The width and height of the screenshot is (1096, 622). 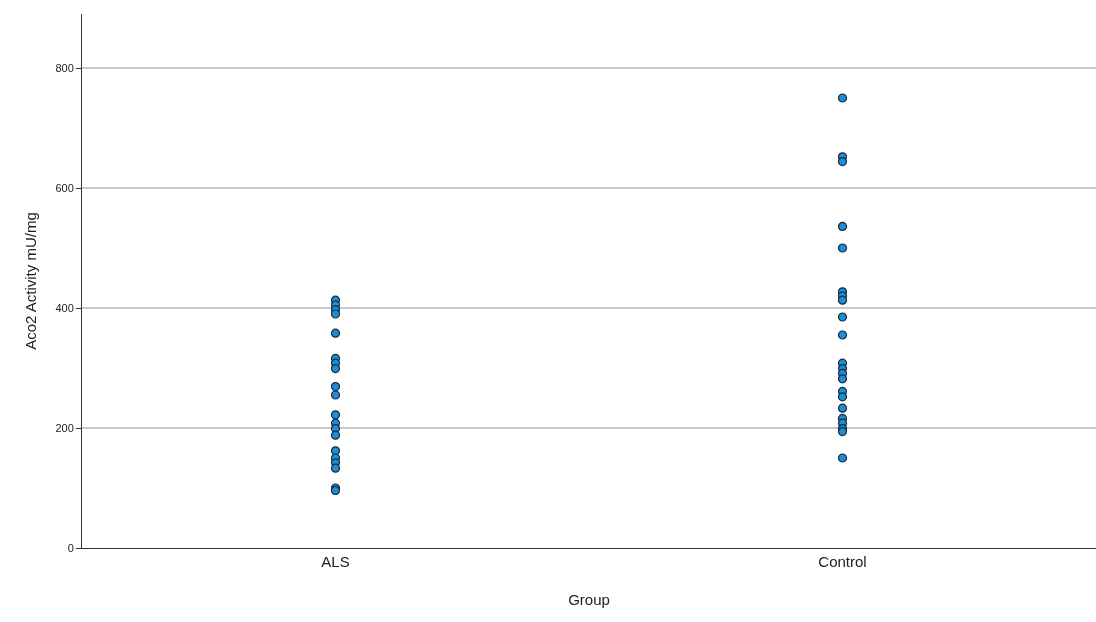 I want to click on y-tick-label: 0, so click(x=70, y=547).